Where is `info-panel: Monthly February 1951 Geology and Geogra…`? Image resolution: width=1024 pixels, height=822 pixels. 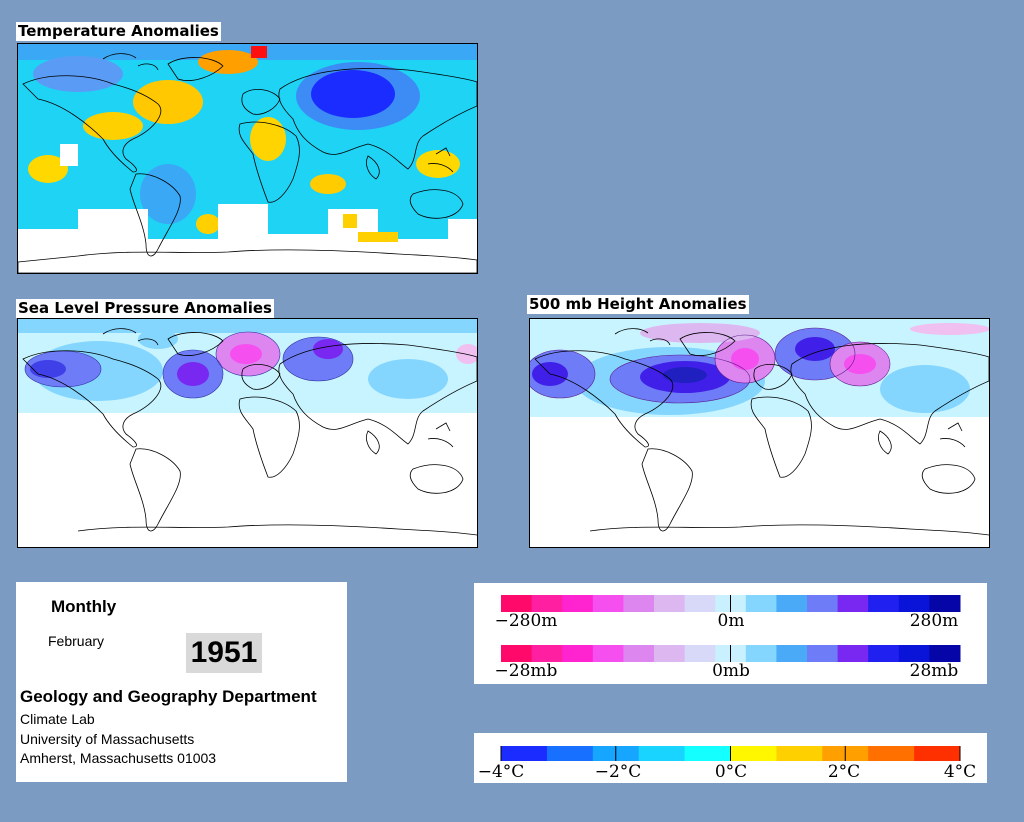 info-panel: Monthly February 1951 Geology and Geogra… is located at coordinates (181, 682).